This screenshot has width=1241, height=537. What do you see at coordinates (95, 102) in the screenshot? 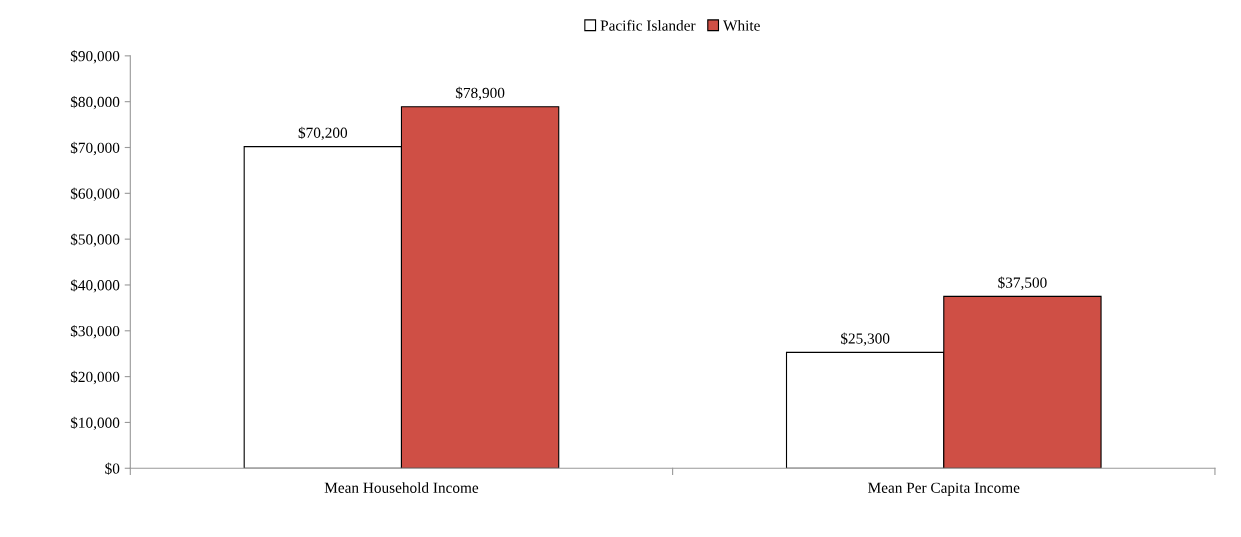
I see `y-tick-label: $80,000` at bounding box center [95, 102].